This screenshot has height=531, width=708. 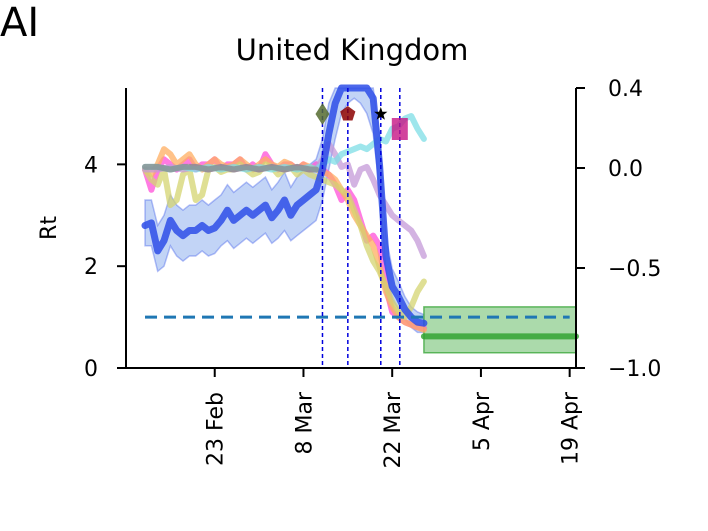 What do you see at coordinates (500, 330) in the screenshot?
I see `series-7-band` at bounding box center [500, 330].